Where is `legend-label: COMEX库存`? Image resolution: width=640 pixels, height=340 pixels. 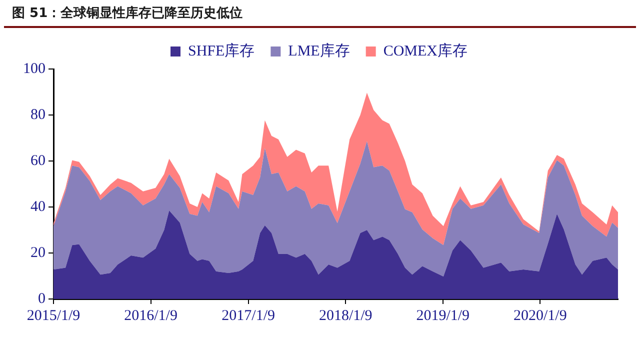 legend-label: COMEX库存 is located at coordinates (425, 51).